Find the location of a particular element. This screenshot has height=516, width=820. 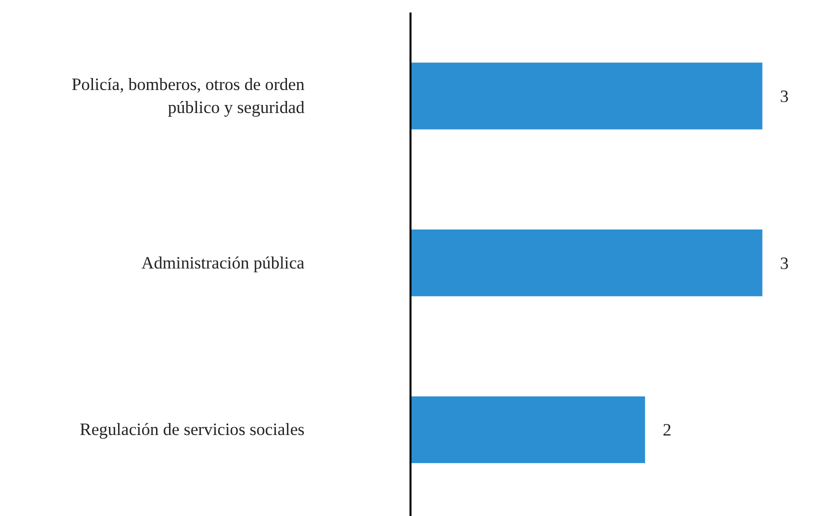

y-tick-label: Administración pública is located at coordinates (223, 262).